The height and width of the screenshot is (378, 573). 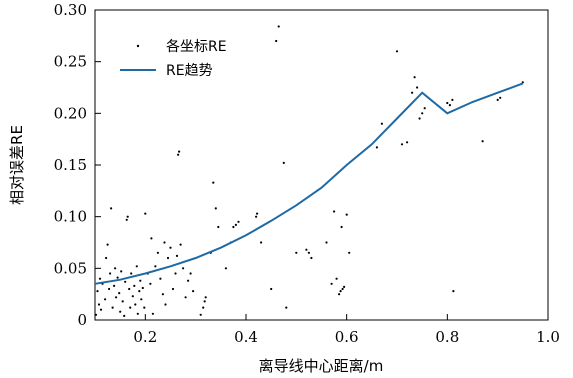 I want to click on x-tick-label: 0.2, so click(x=145, y=337).